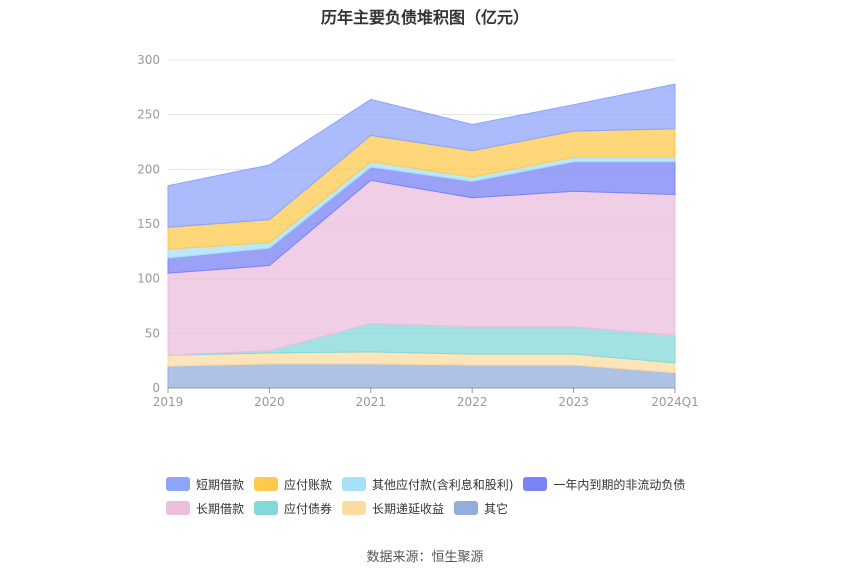  I want to click on y-tick-label-6: 300, so click(148, 60).